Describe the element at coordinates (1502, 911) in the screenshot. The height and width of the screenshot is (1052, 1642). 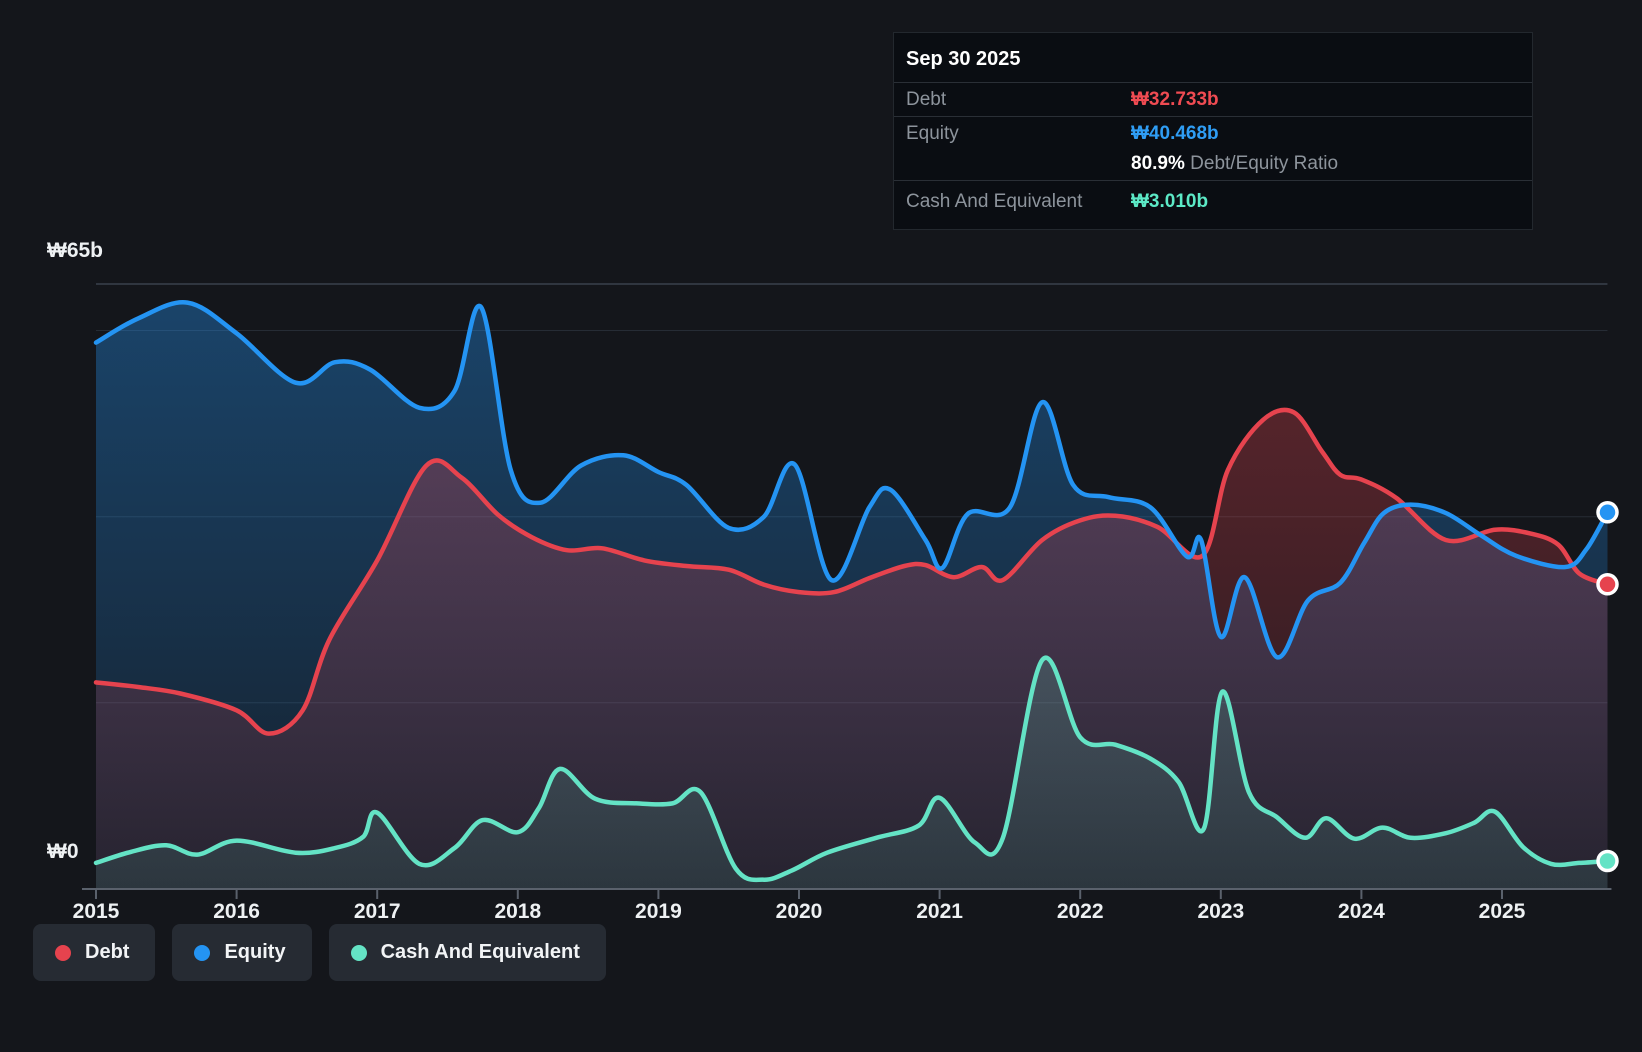
I see `x-tick-label-2025: 2025` at that location.